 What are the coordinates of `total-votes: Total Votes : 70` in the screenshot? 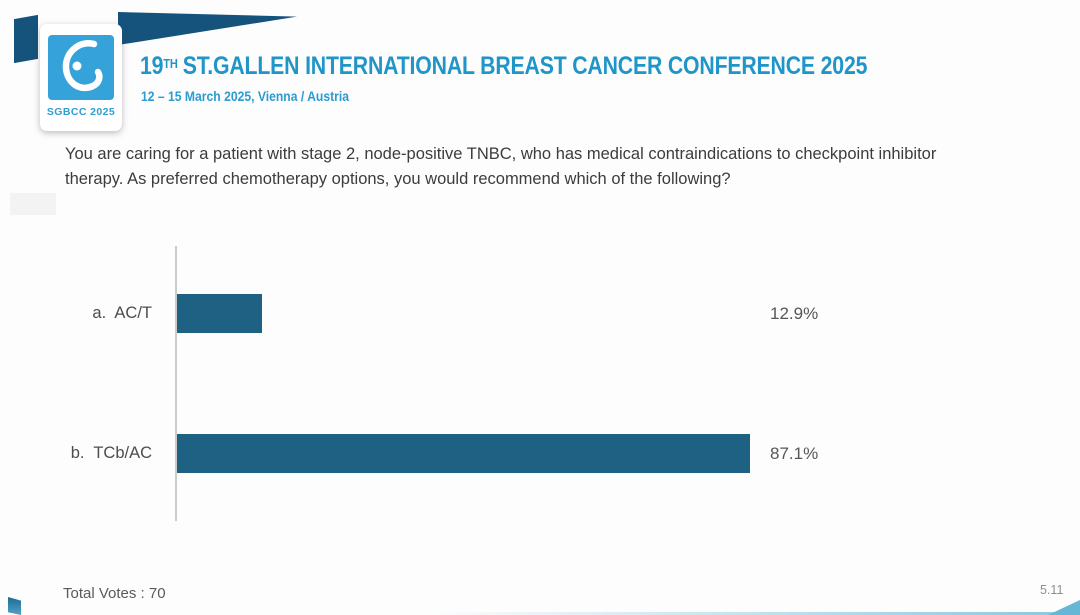 It's located at (114, 593).